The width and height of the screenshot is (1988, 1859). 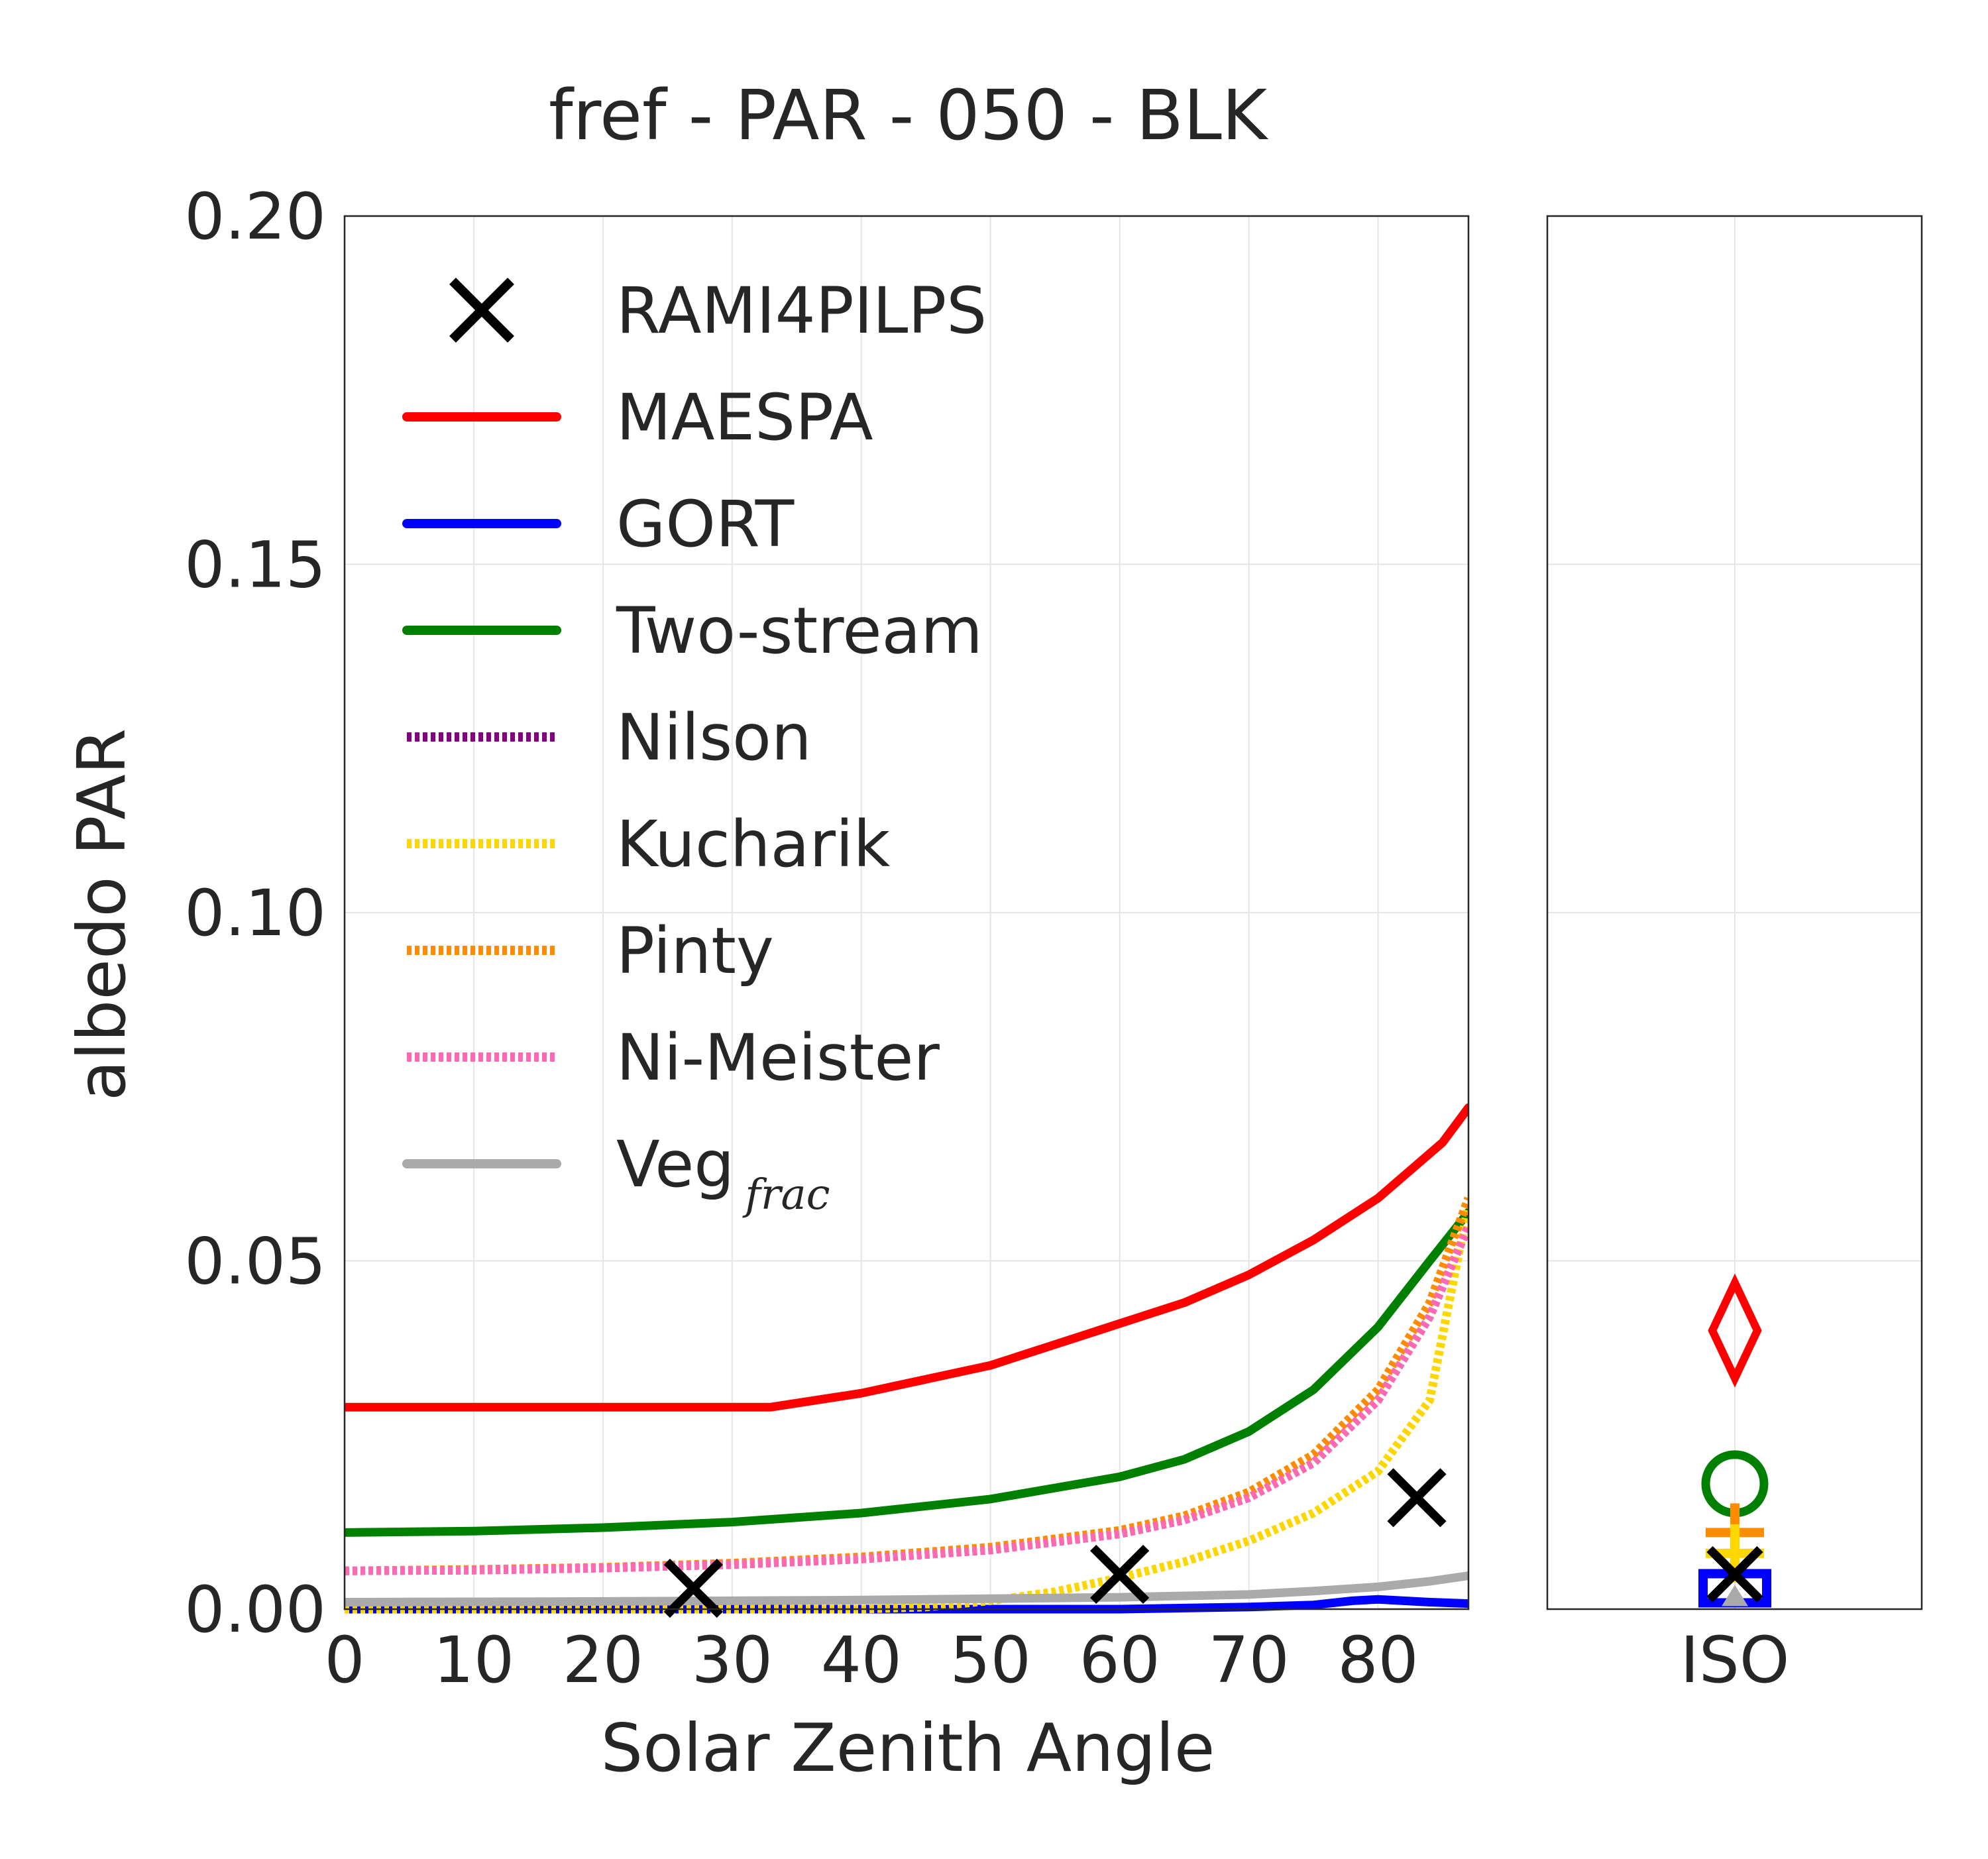 I want to click on legend-item-ni-meister: Ni-Meister, so click(x=673, y=1058).